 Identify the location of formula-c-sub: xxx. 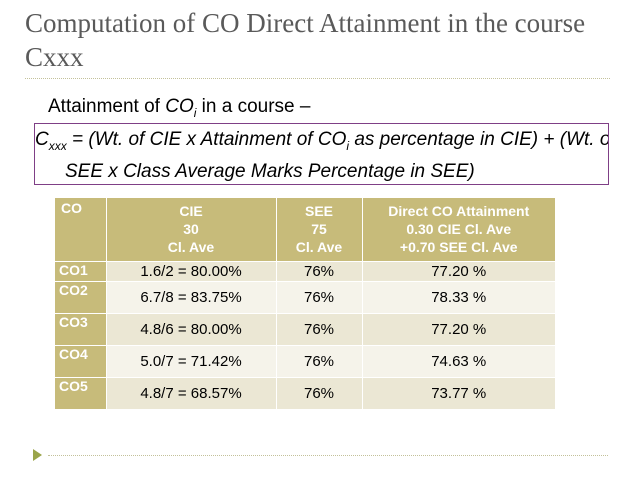
(57, 145).